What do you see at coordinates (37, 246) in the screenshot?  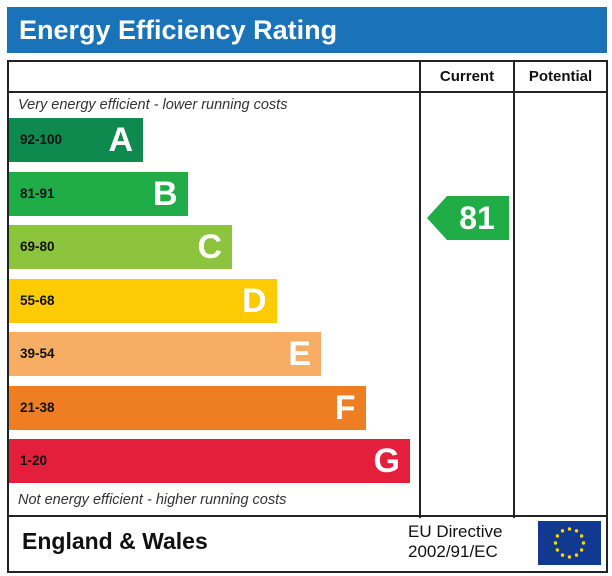 I see `band-range: 69-80` at bounding box center [37, 246].